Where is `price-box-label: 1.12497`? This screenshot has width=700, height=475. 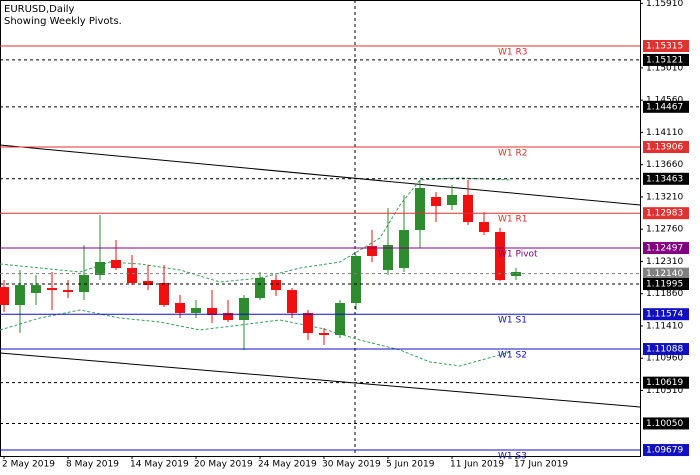 price-box-label: 1.12497 is located at coordinates (664, 249).